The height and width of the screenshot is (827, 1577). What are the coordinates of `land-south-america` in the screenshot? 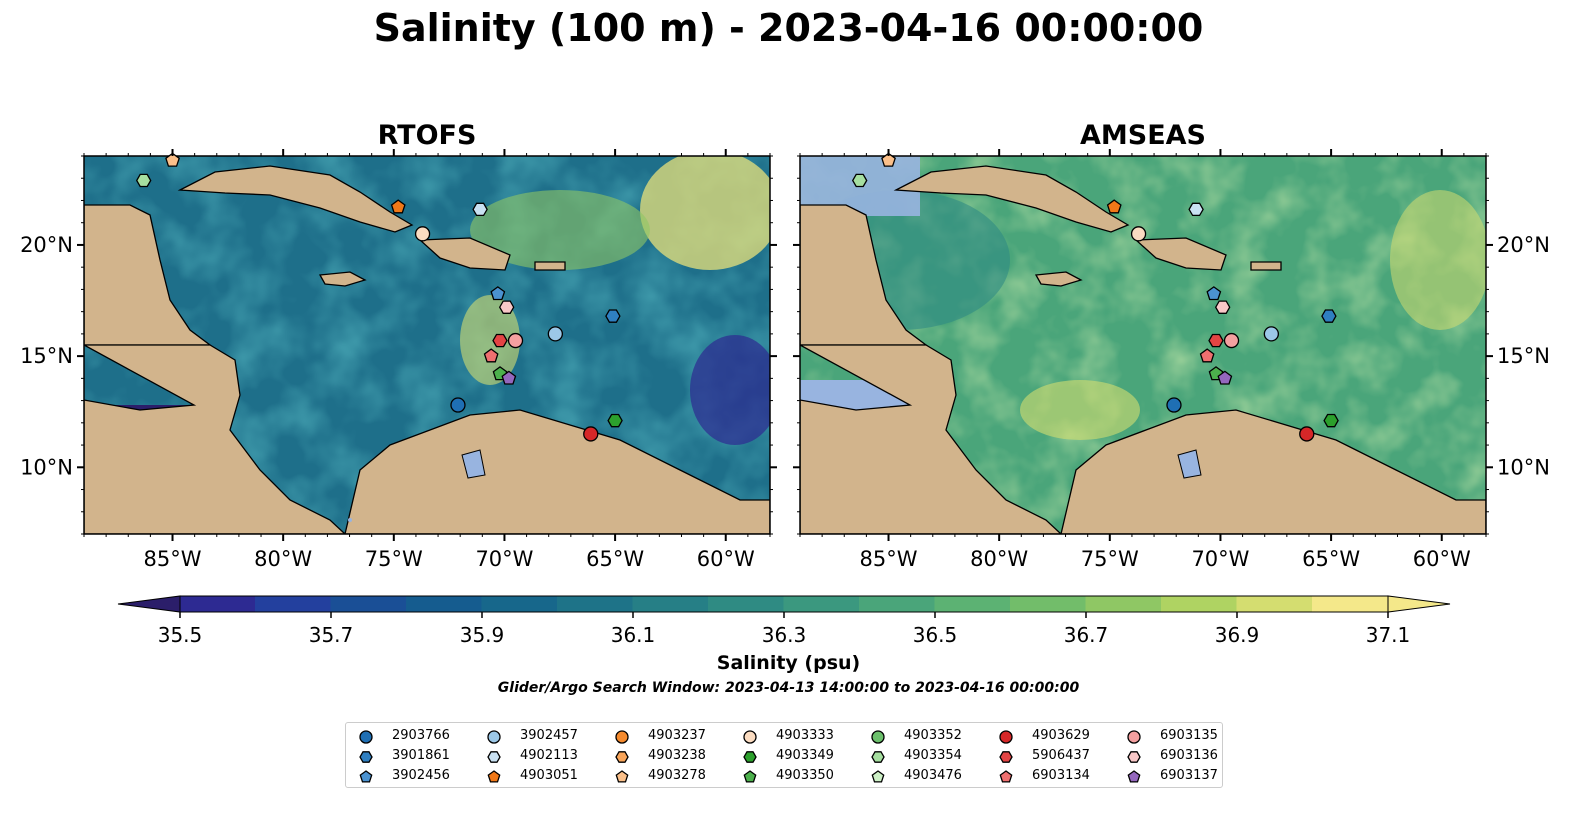 It's located at (1273, 471).